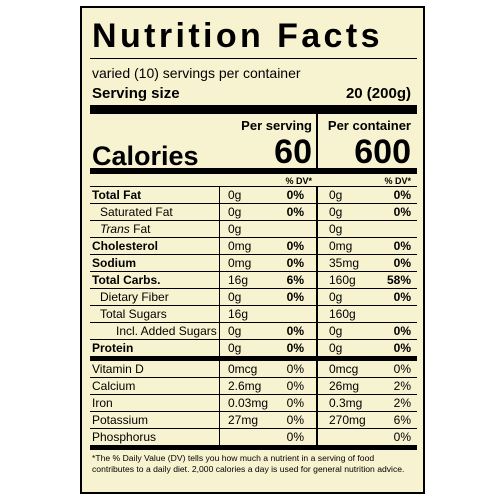 The height and width of the screenshot is (500, 500). I want to click on label-title: Nutrition Facts, so click(237, 36).